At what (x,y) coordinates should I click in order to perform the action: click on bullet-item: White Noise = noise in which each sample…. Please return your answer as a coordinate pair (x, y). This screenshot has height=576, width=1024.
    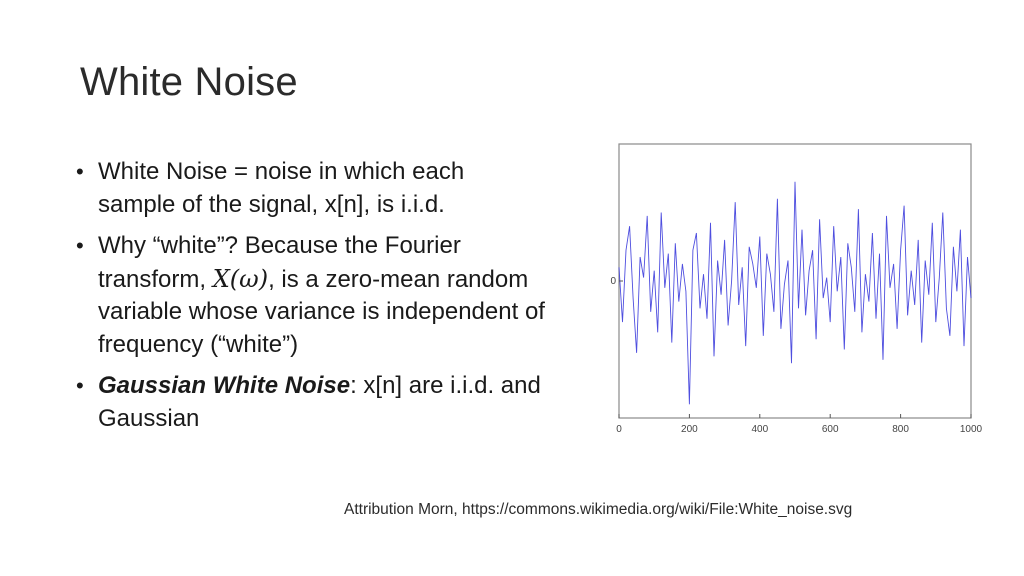
    Looking at the image, I should click on (311, 188).